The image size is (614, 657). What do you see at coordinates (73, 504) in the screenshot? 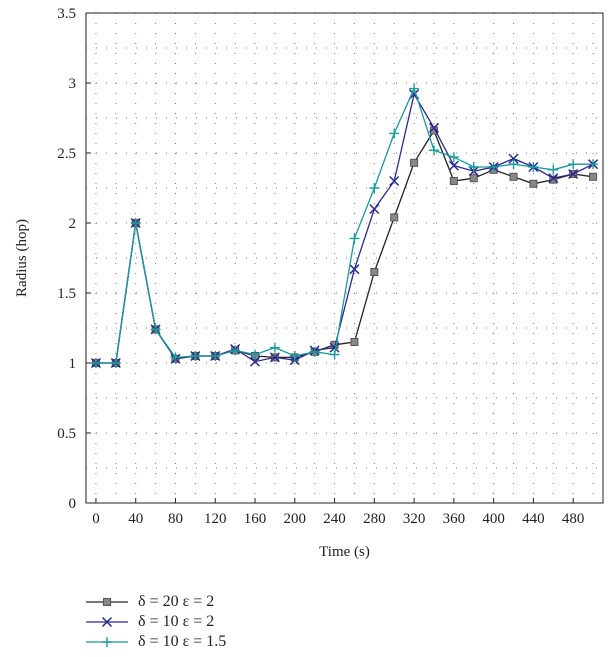
I see `y-tick-label: 0` at bounding box center [73, 504].